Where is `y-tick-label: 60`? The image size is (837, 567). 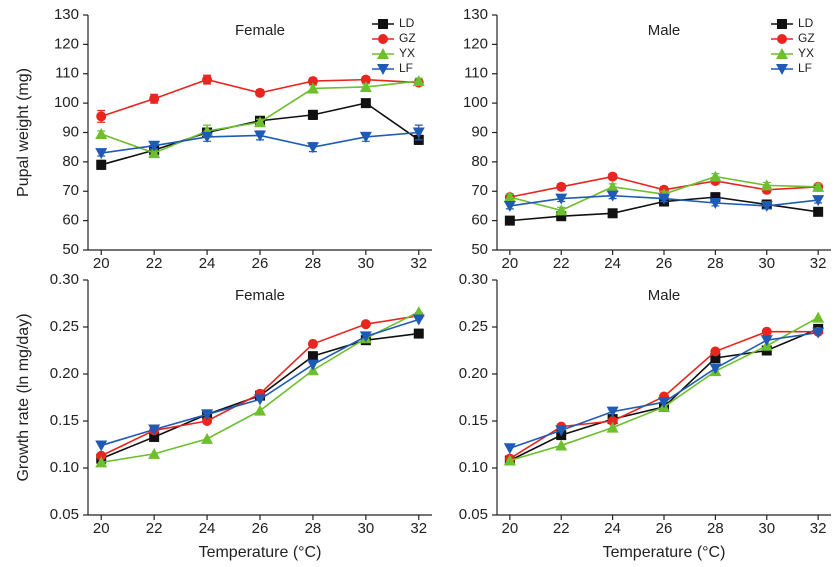
y-tick-label: 60 is located at coordinates (70, 220).